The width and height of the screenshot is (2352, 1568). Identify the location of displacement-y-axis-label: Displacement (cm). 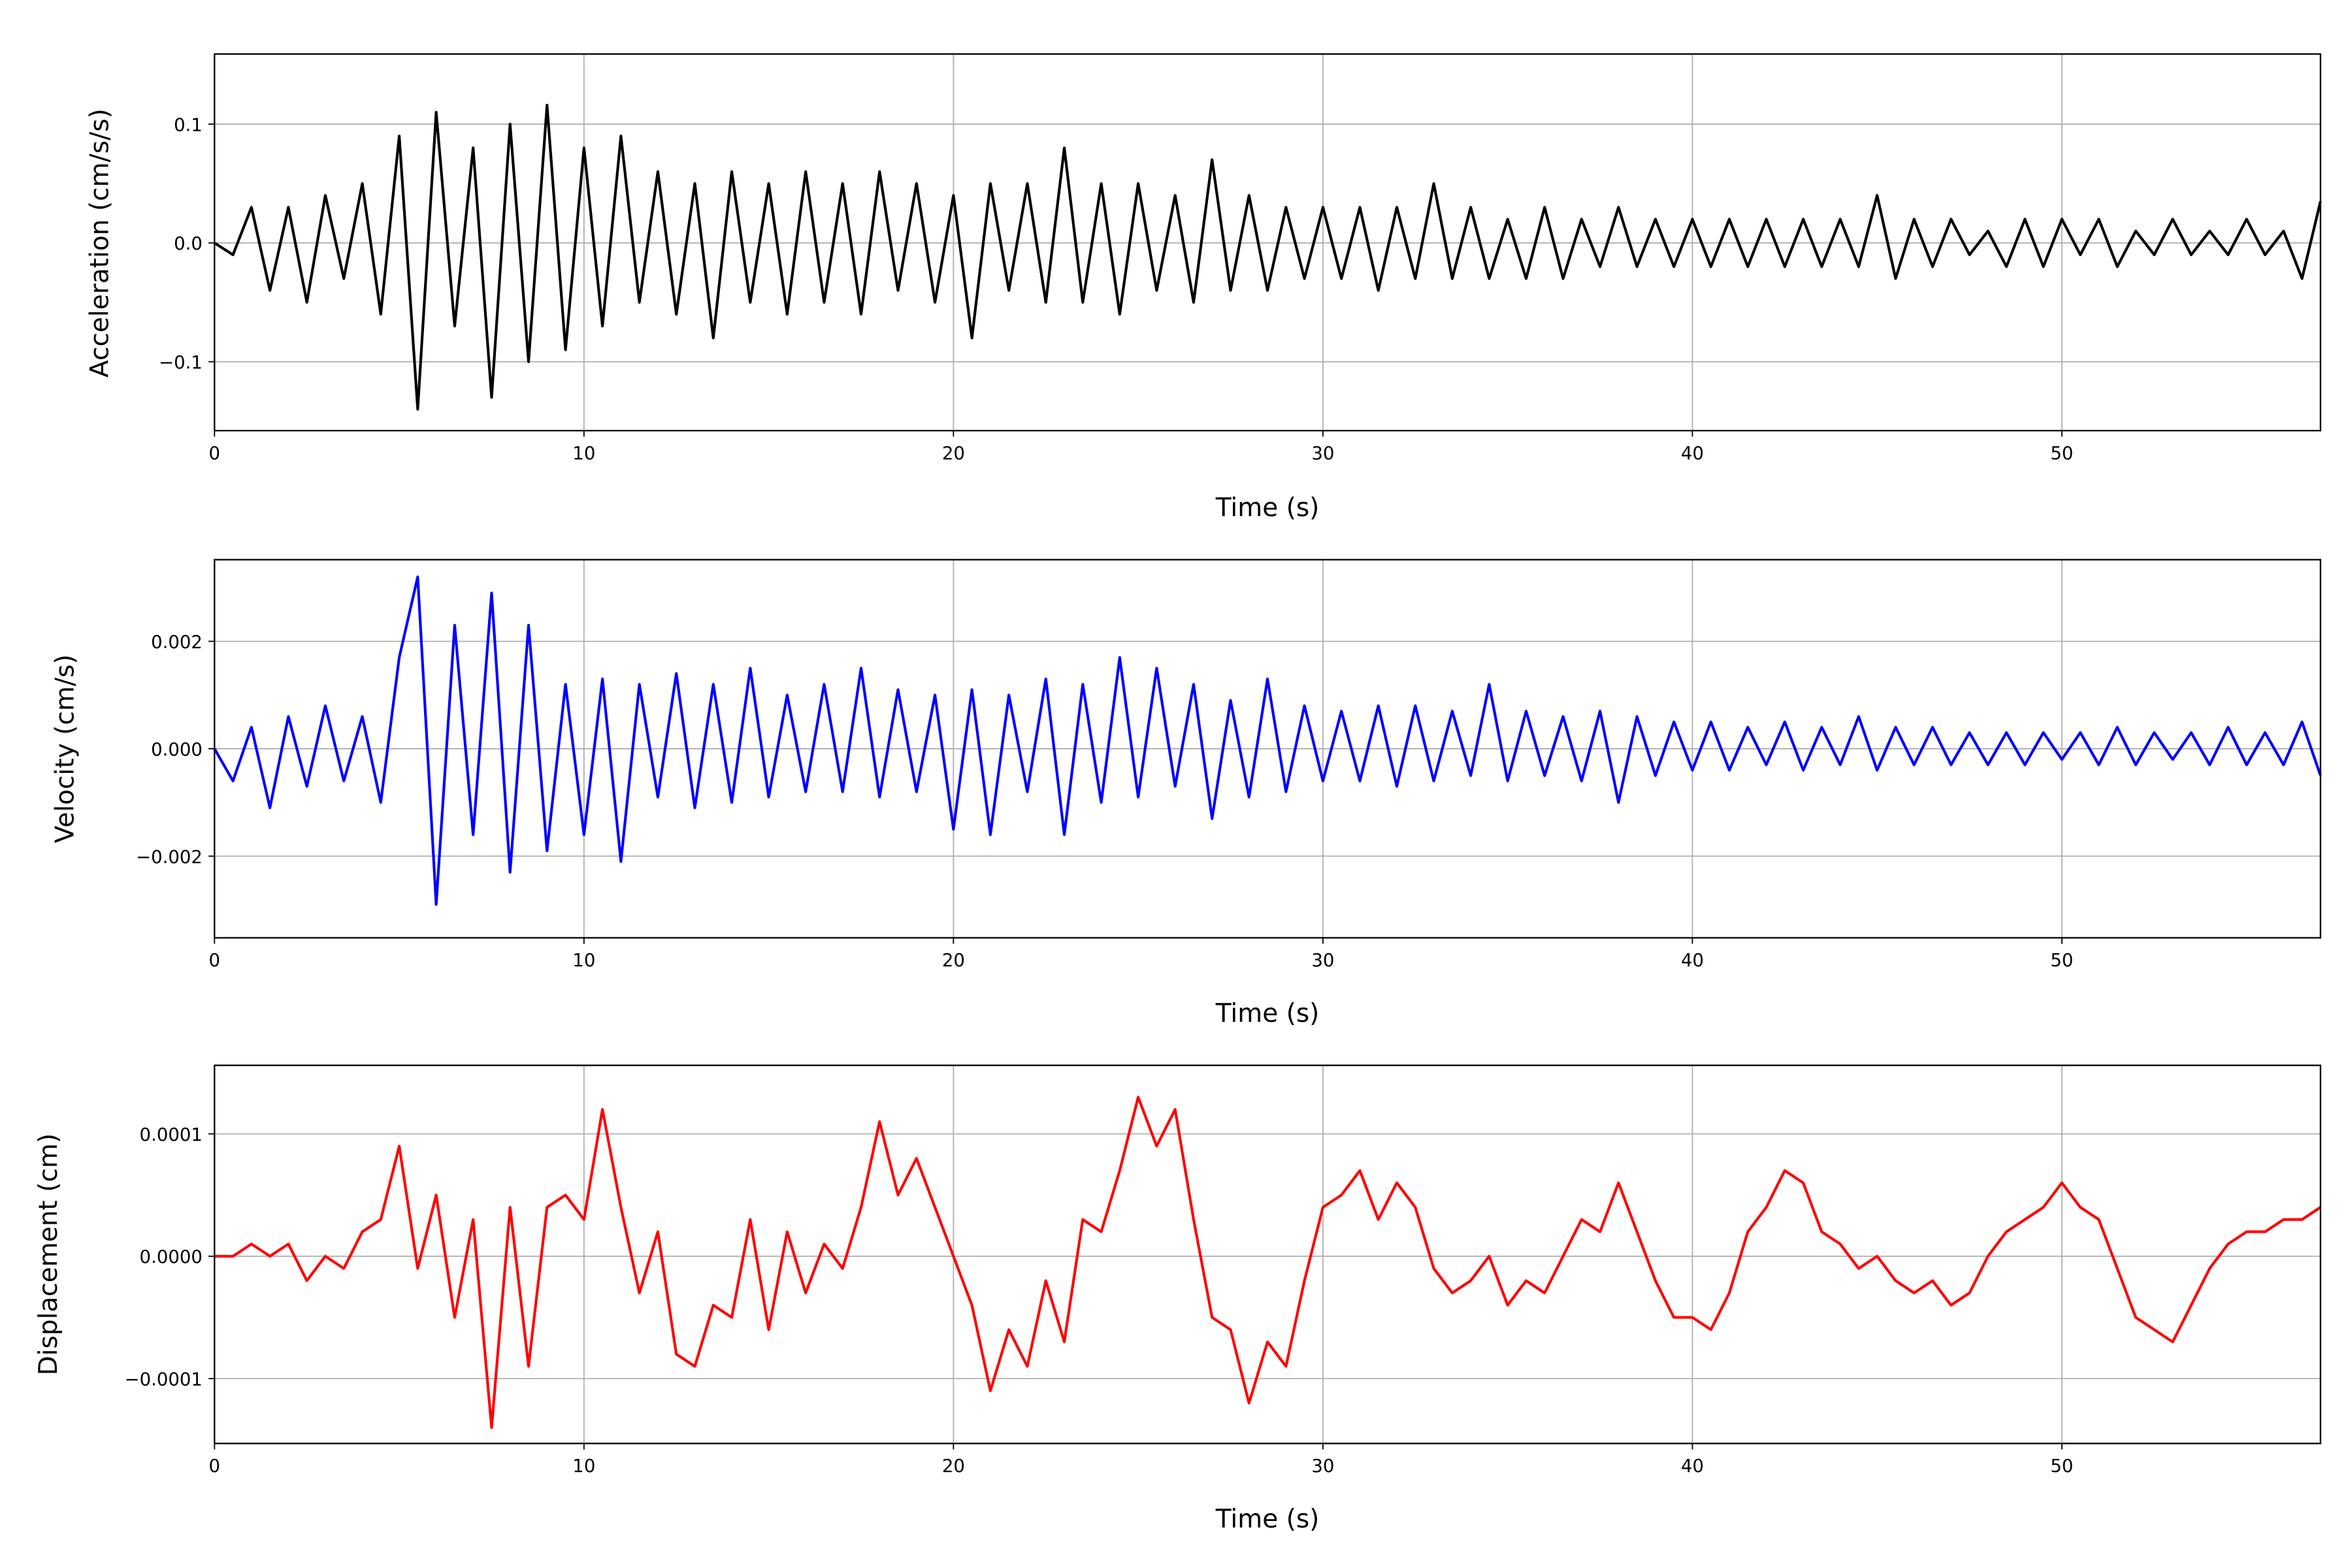
(48, 1255).